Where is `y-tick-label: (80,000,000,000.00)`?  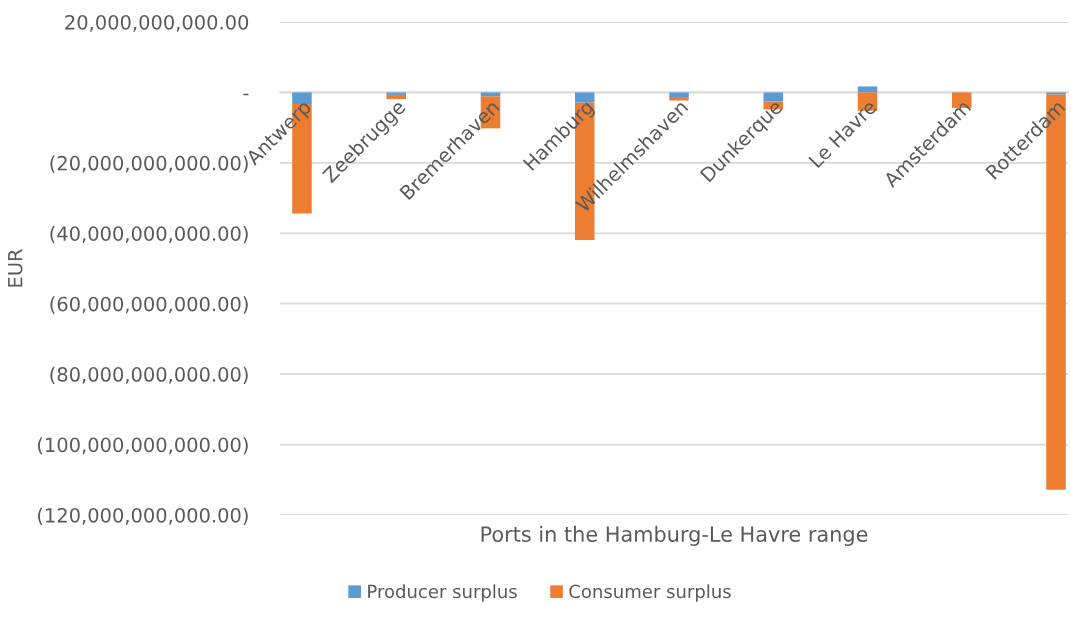
y-tick-label: (80,000,000,000.00) is located at coordinates (149, 375).